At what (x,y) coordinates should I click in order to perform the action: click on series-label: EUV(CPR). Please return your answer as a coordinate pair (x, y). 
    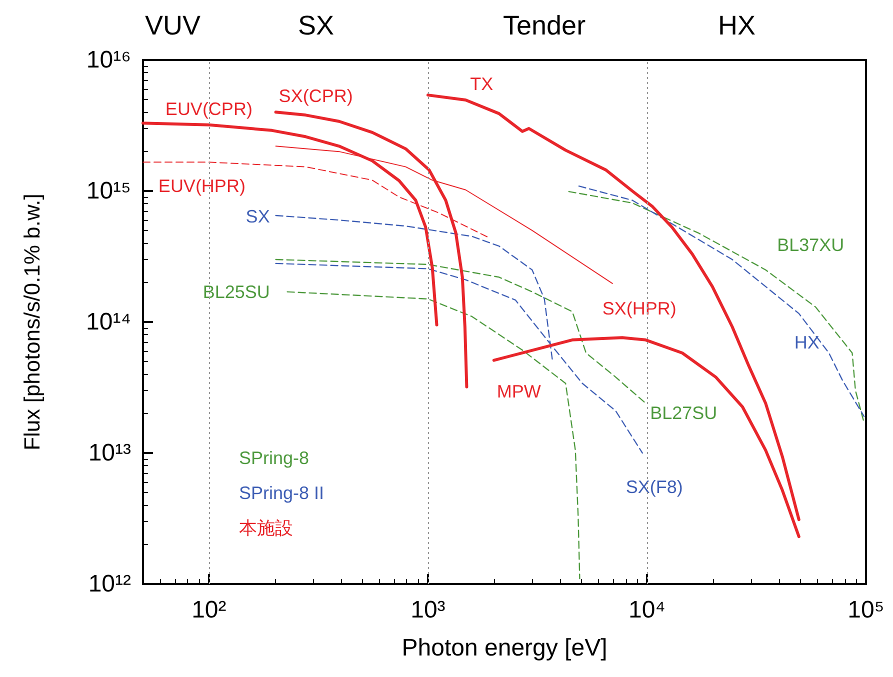
    Looking at the image, I should click on (208, 108).